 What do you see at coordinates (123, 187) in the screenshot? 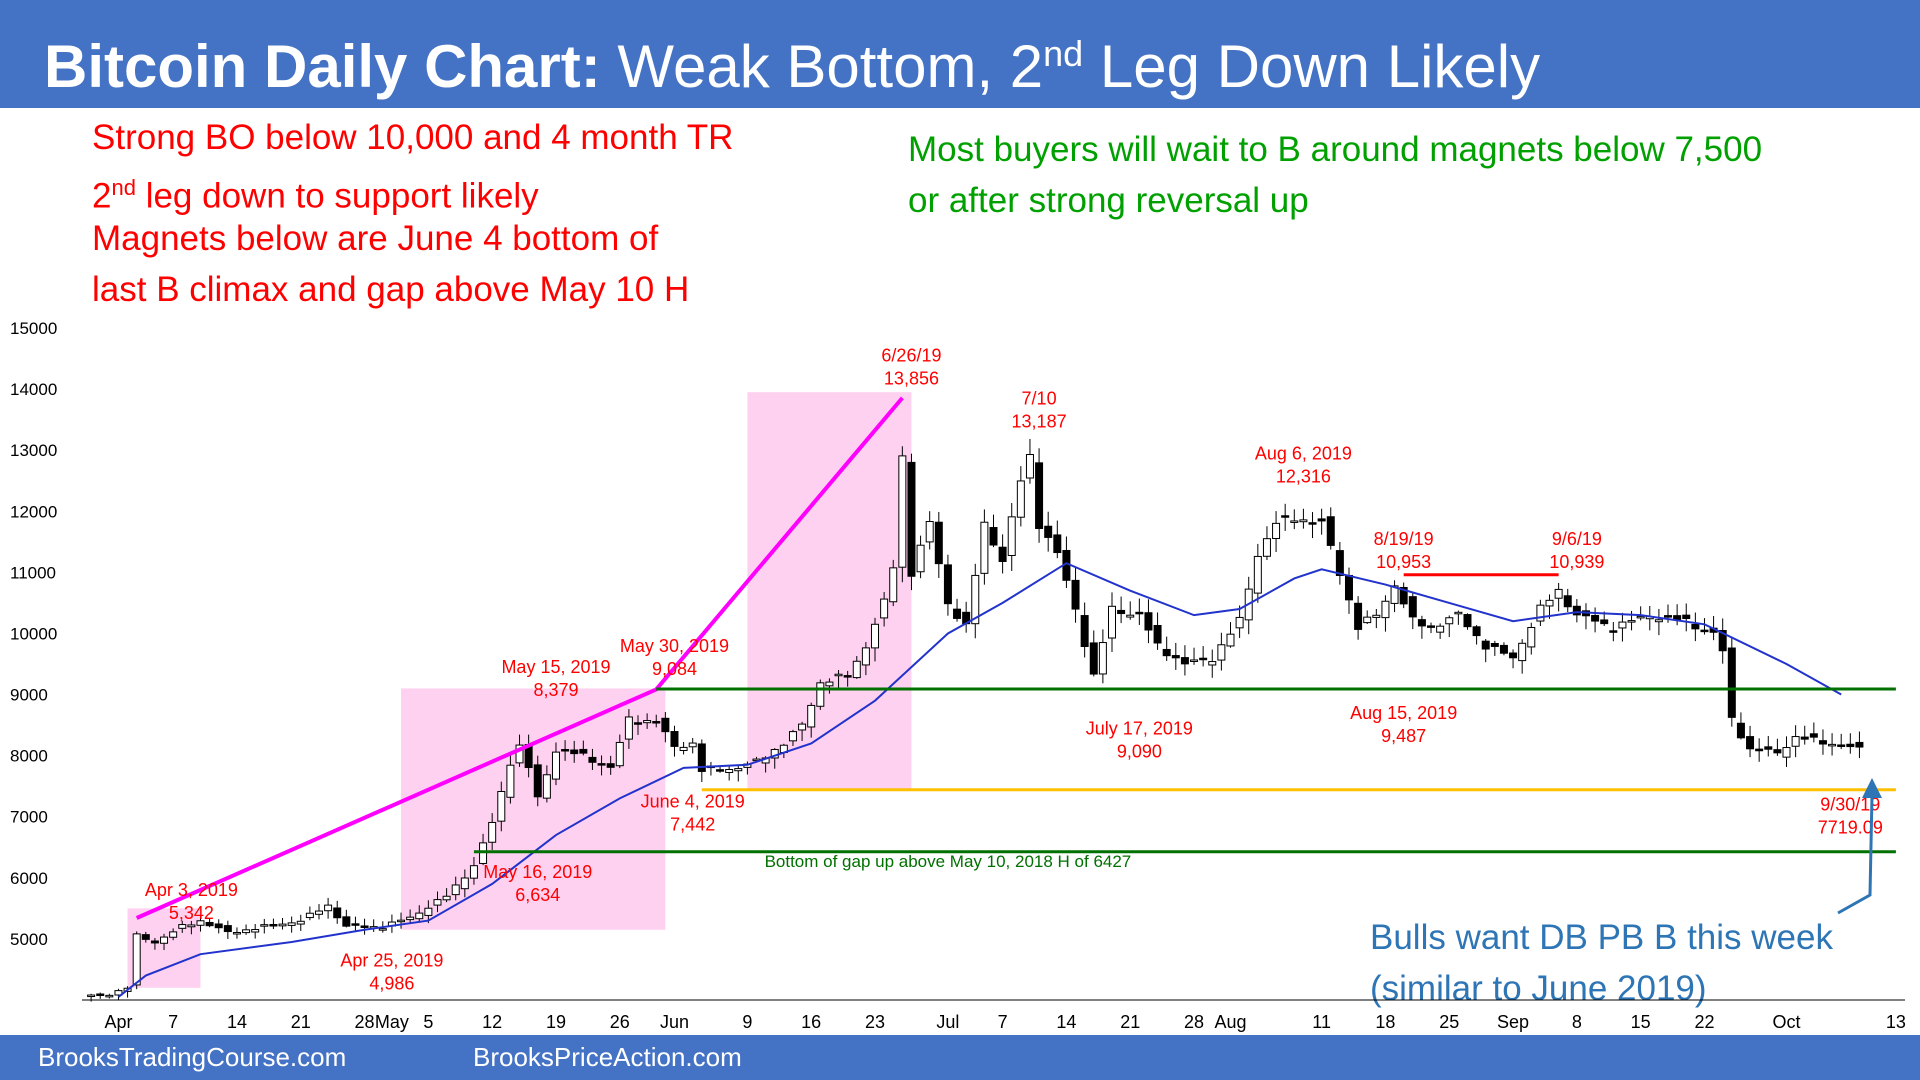
I see `red-note-line-2-sup: nd` at bounding box center [123, 187].